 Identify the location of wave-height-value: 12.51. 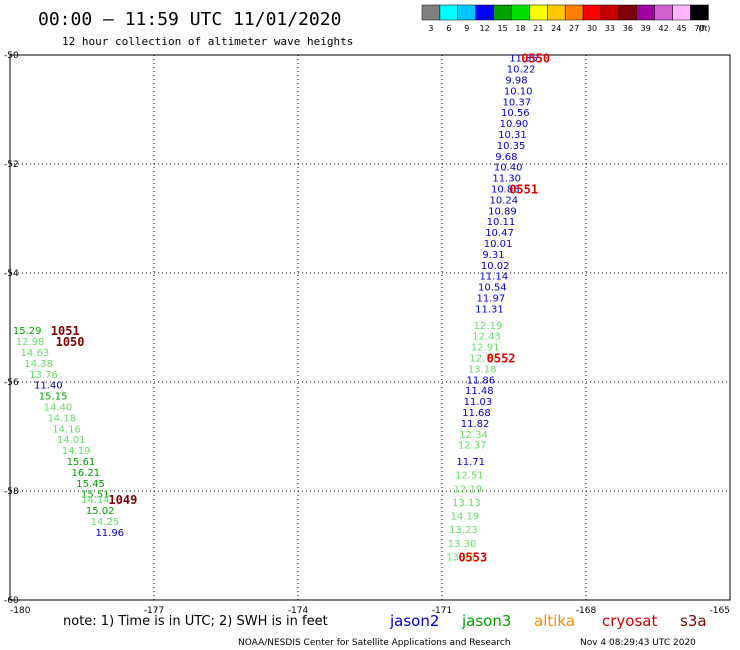
(469, 476).